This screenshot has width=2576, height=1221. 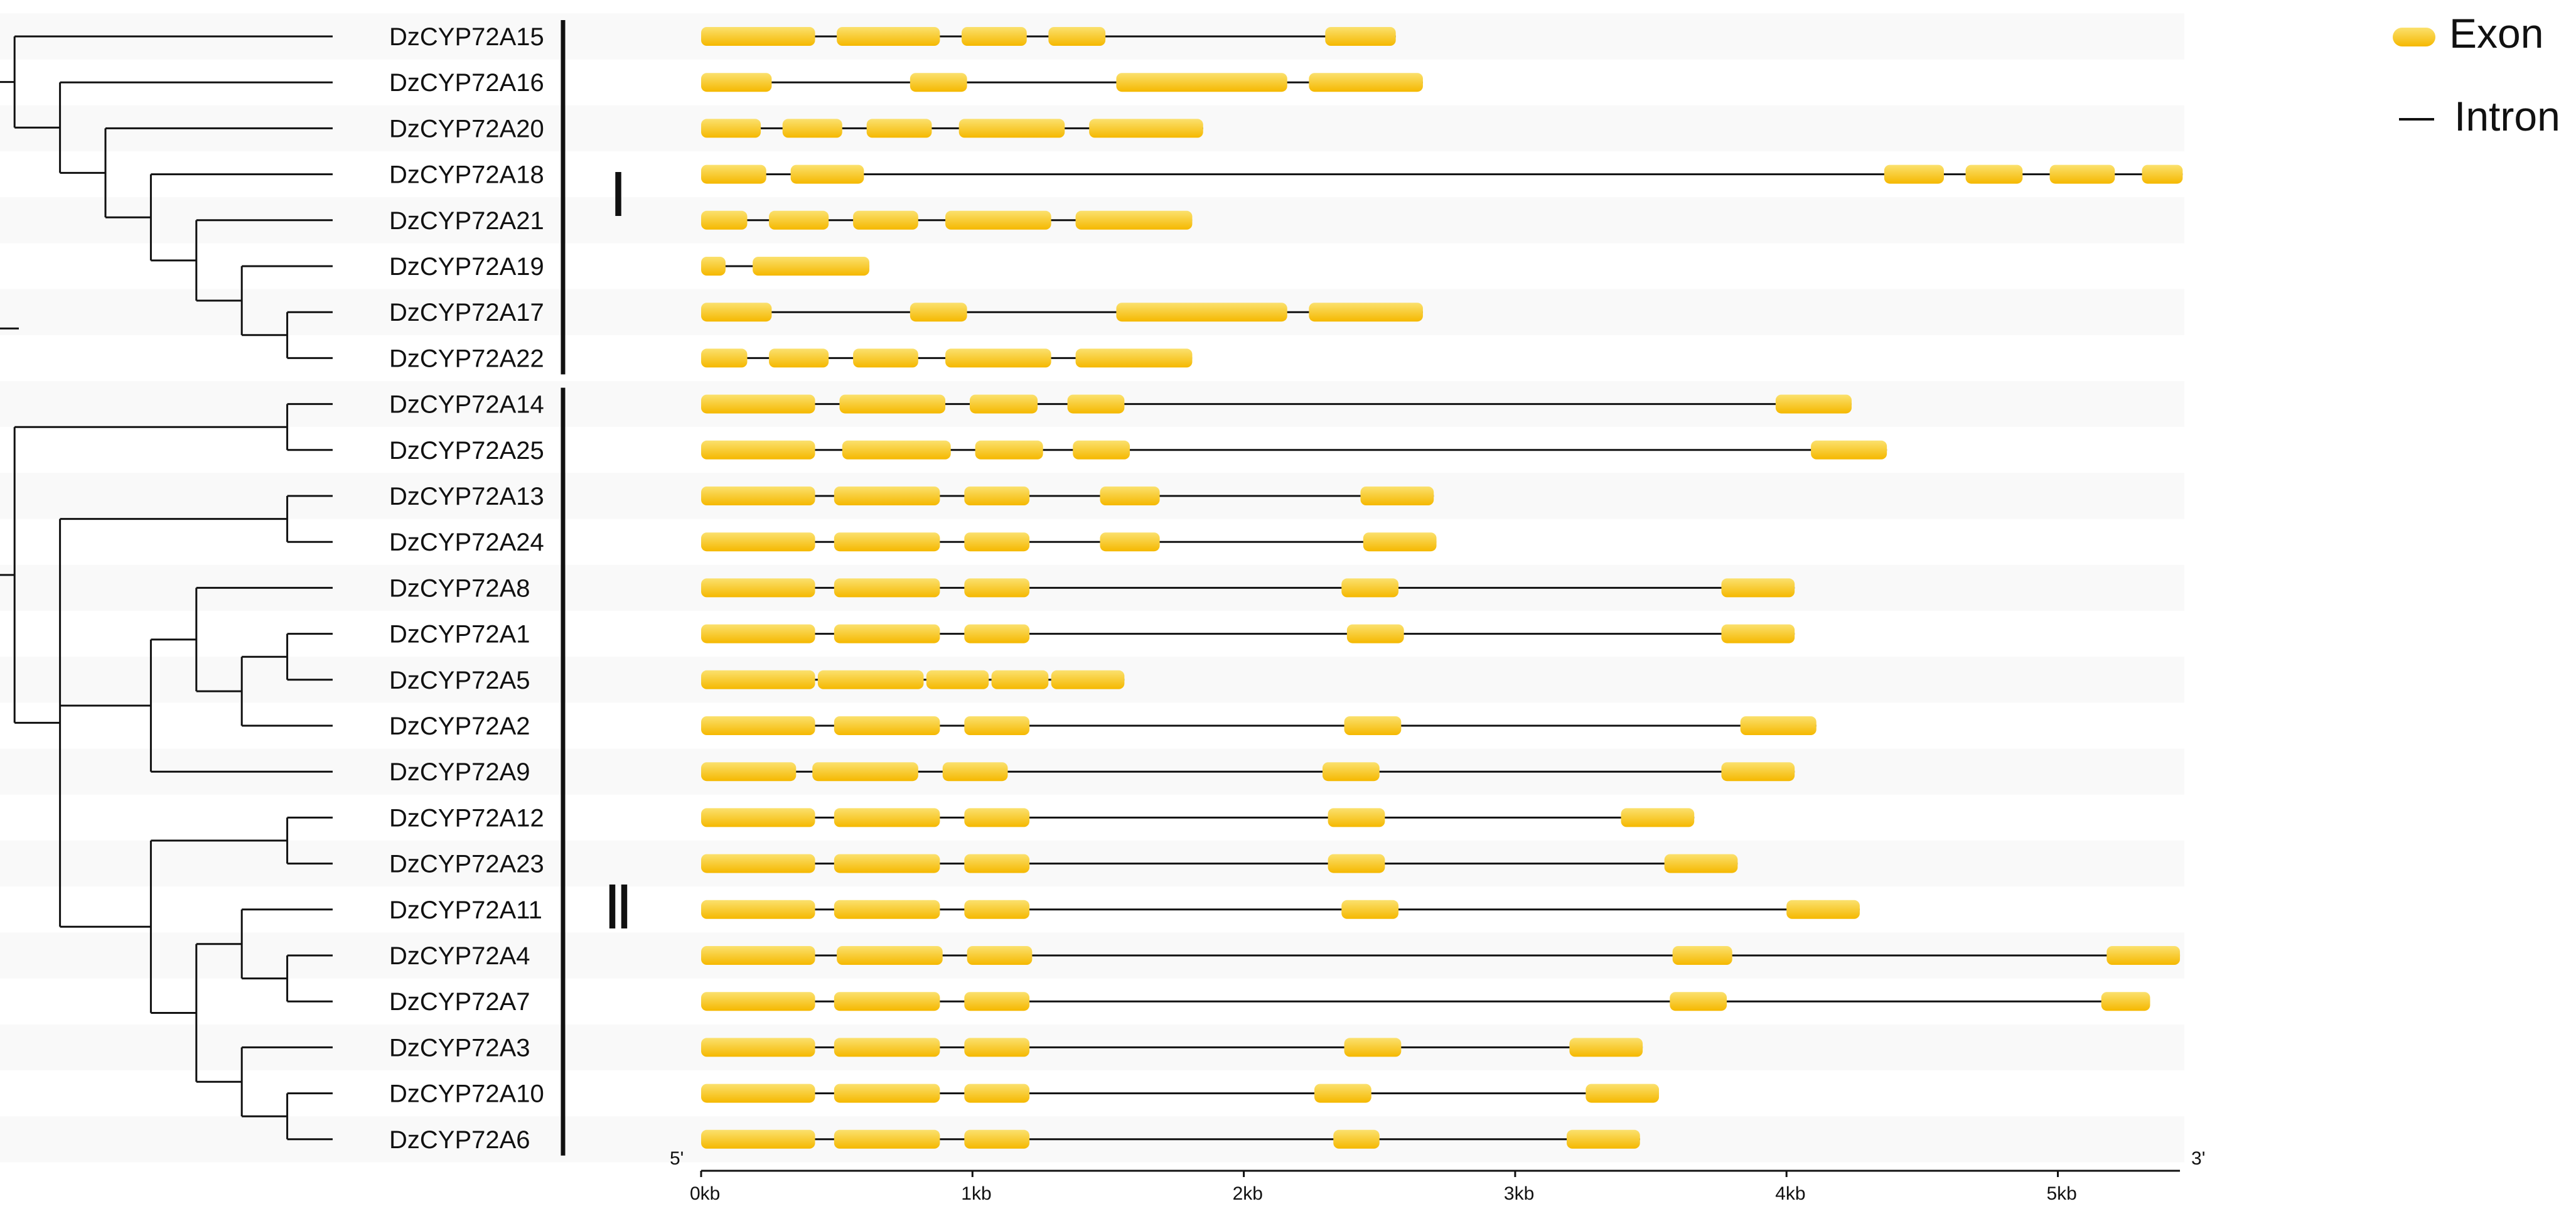 I want to click on five-prime-label: 5', so click(x=677, y=1158).